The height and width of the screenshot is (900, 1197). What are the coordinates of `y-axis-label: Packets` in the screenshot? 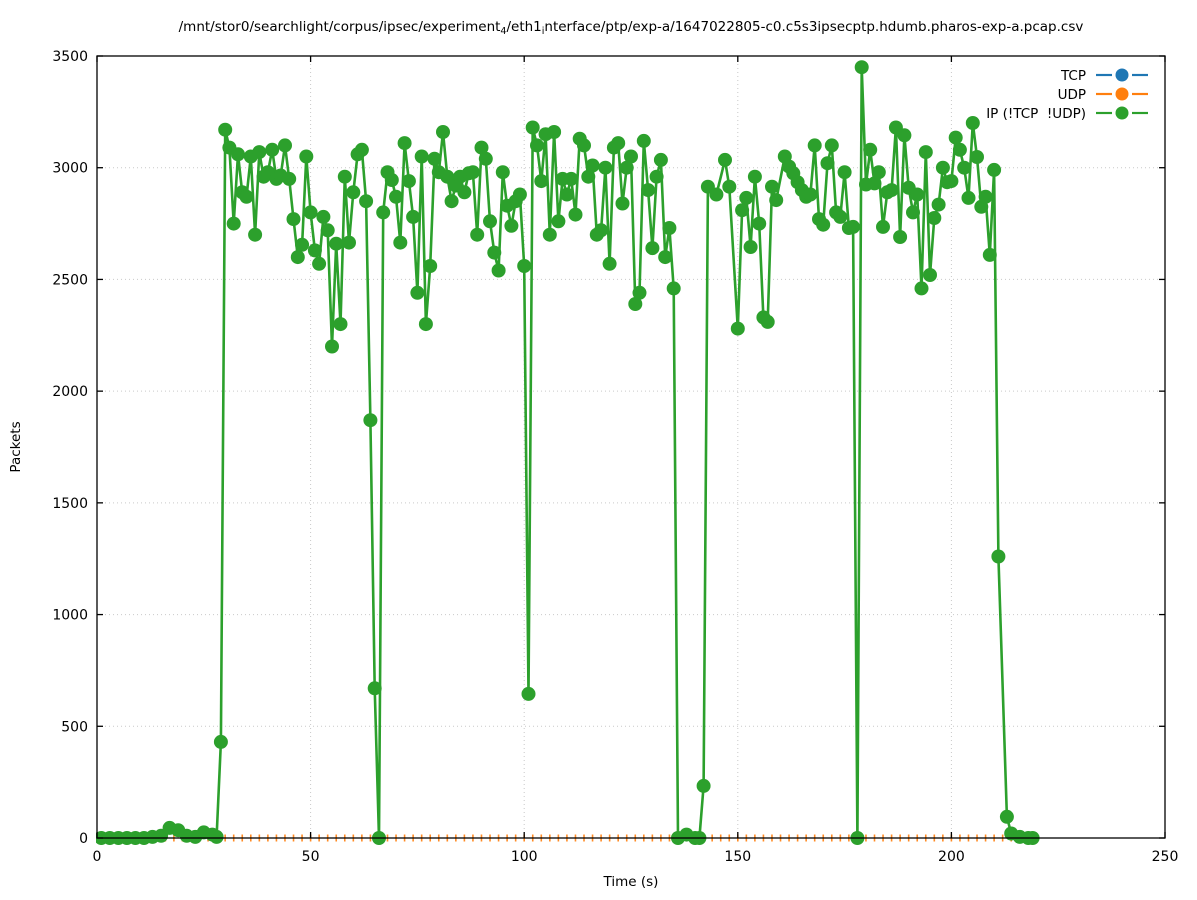 It's located at (16, 446).